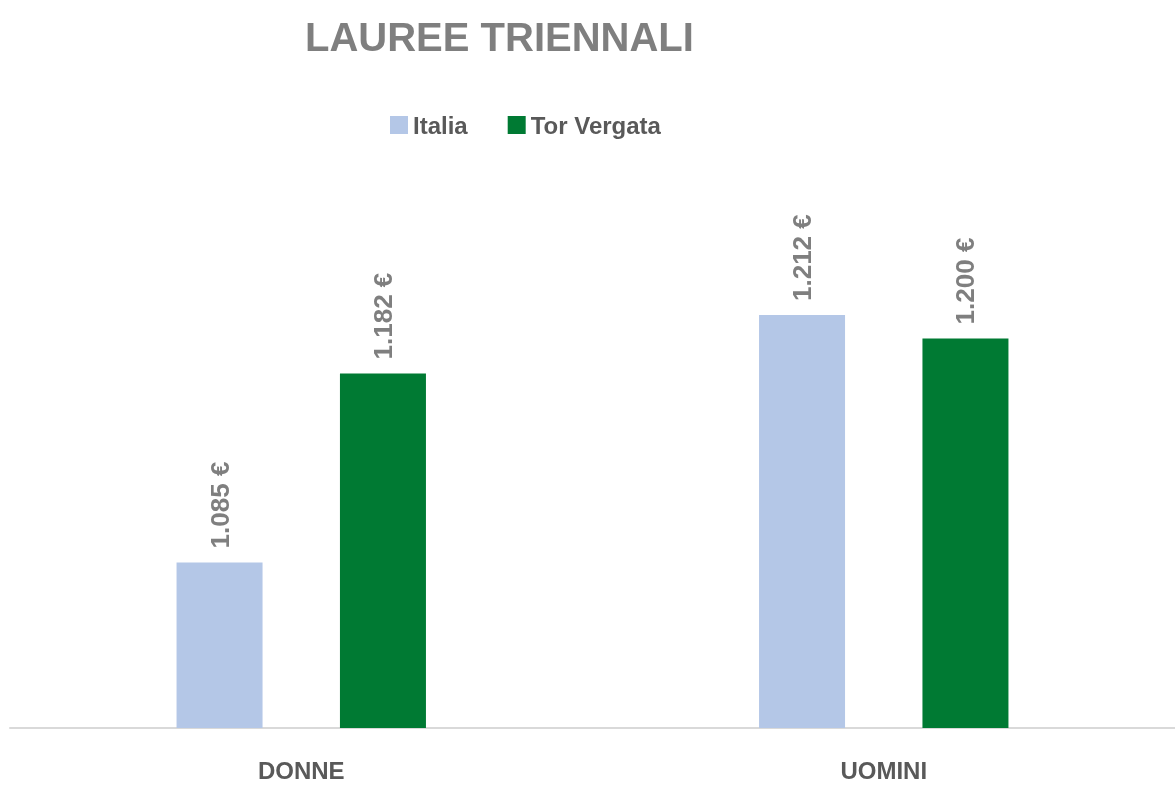 The image size is (1175, 790). Describe the element at coordinates (301, 770) in the screenshot. I see `x-tick-label: DONNE` at that location.